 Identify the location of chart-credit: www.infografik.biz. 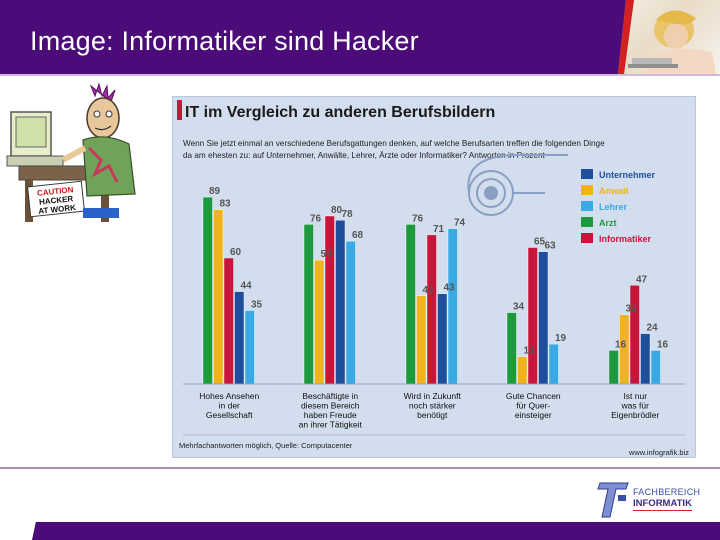
(658, 452).